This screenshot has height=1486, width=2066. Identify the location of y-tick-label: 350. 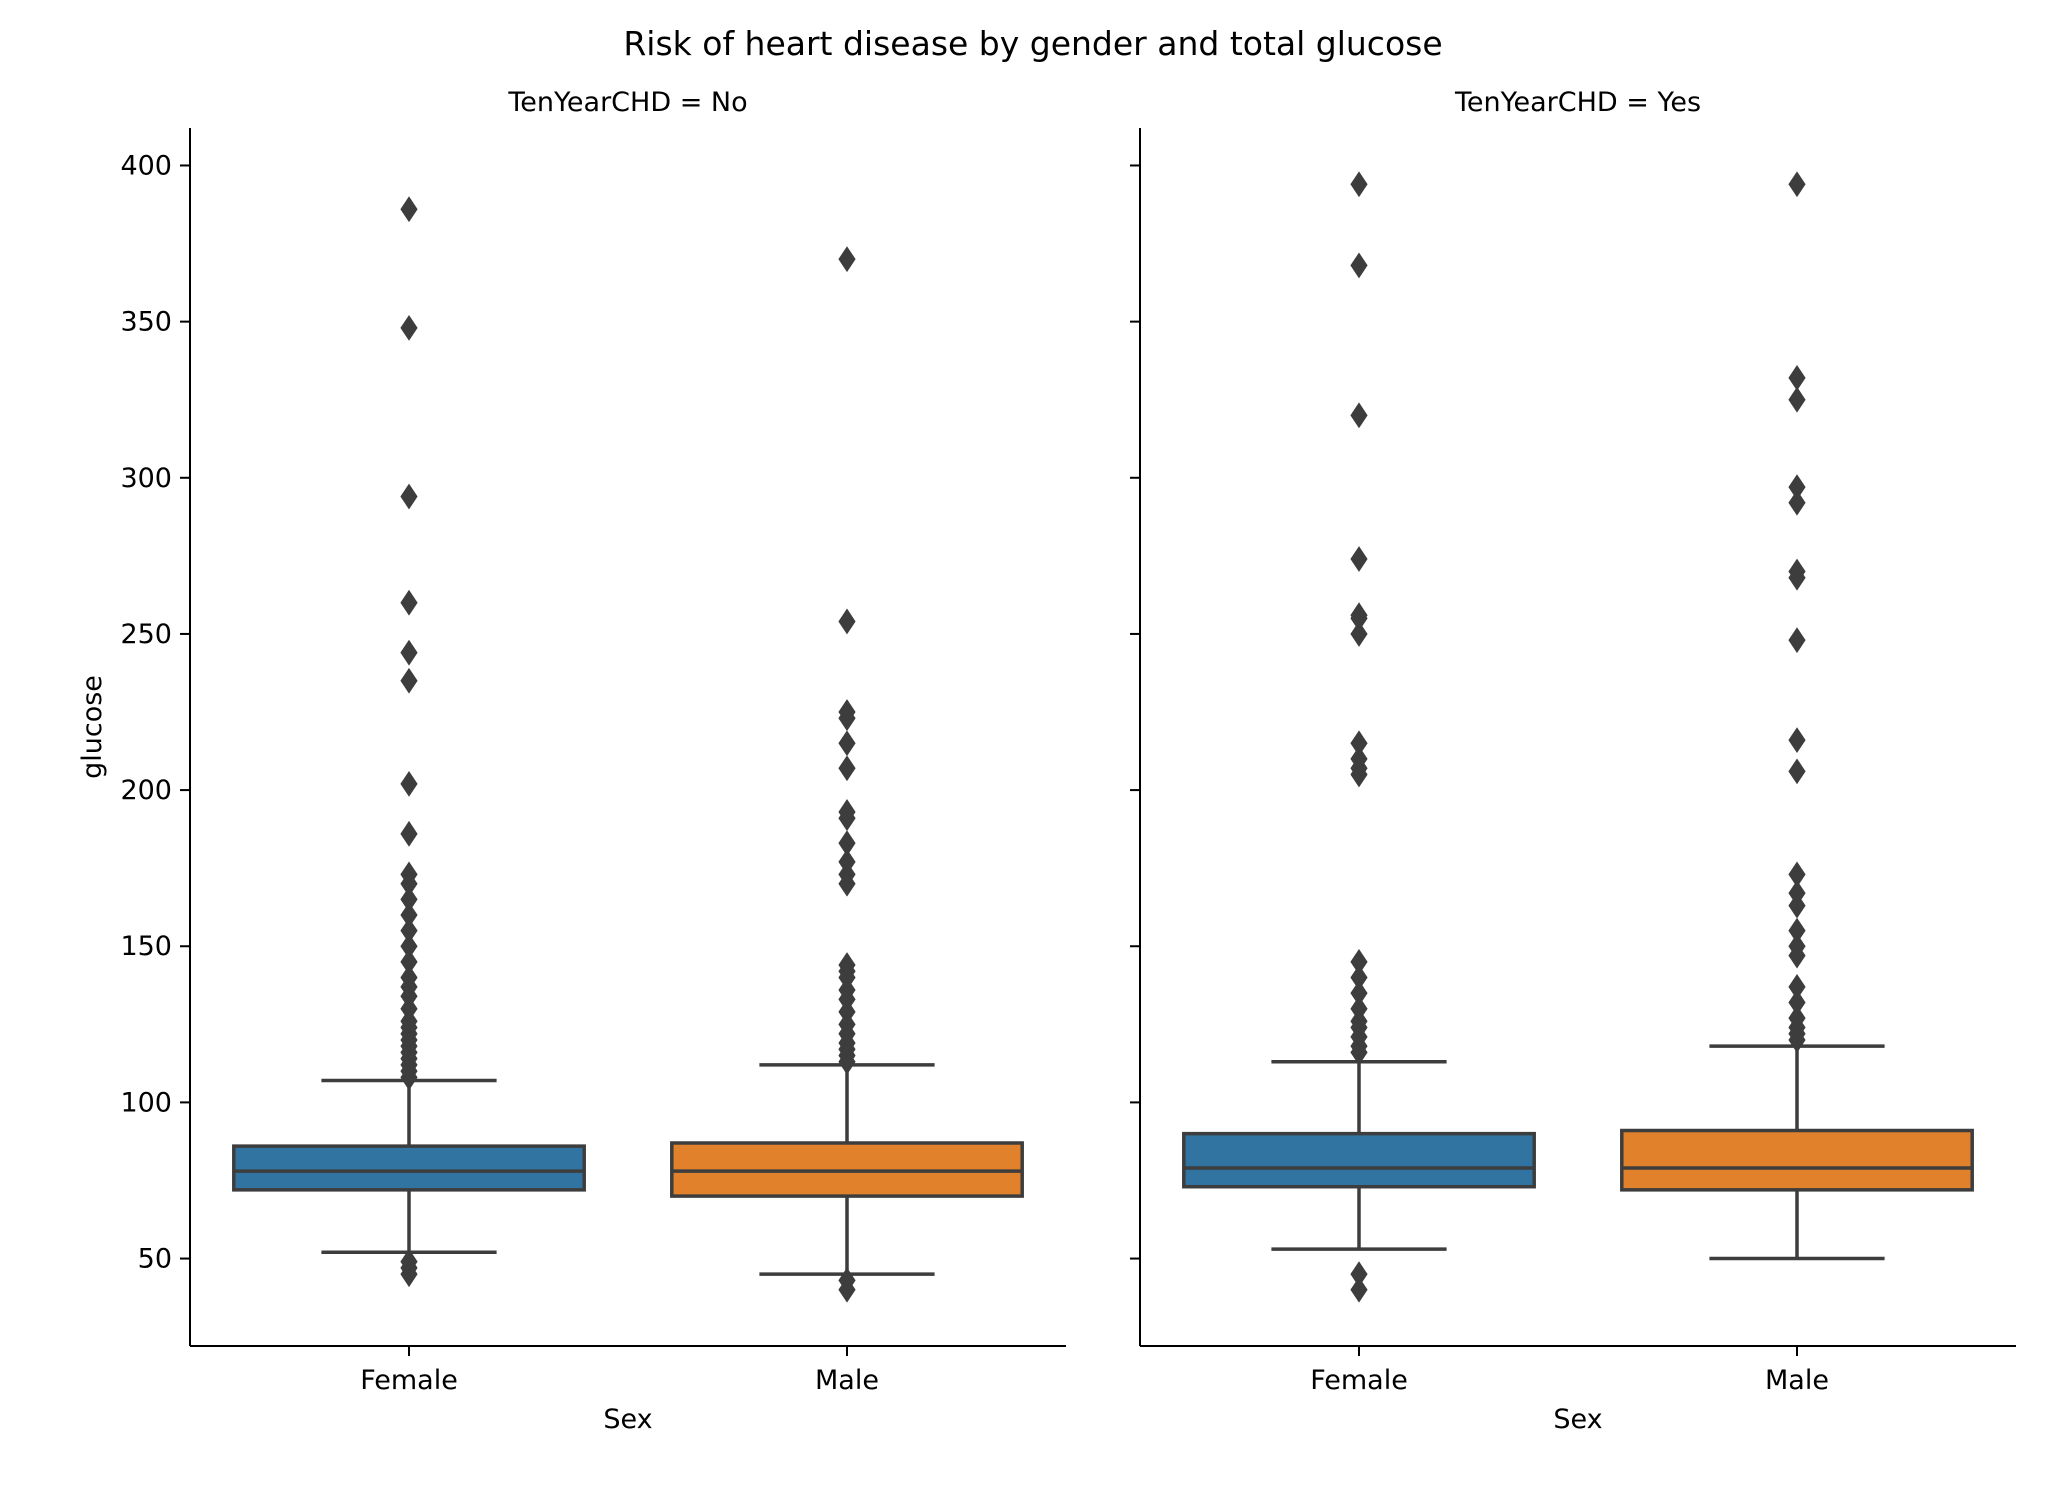
(146, 322).